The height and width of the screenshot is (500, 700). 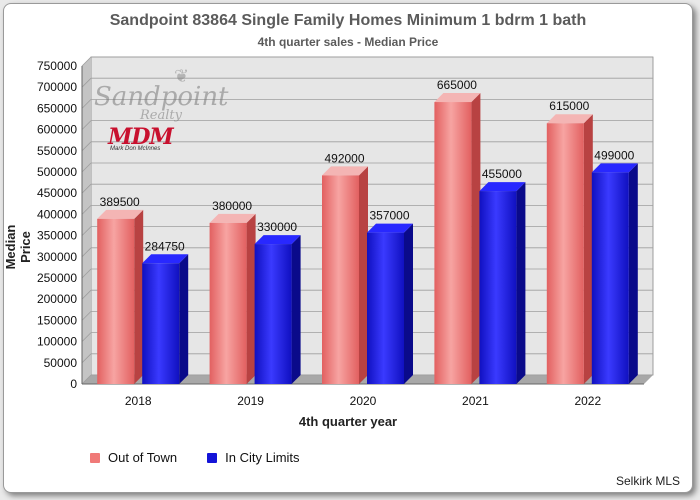 I want to click on y-tick-label: 500000, so click(x=57, y=172).